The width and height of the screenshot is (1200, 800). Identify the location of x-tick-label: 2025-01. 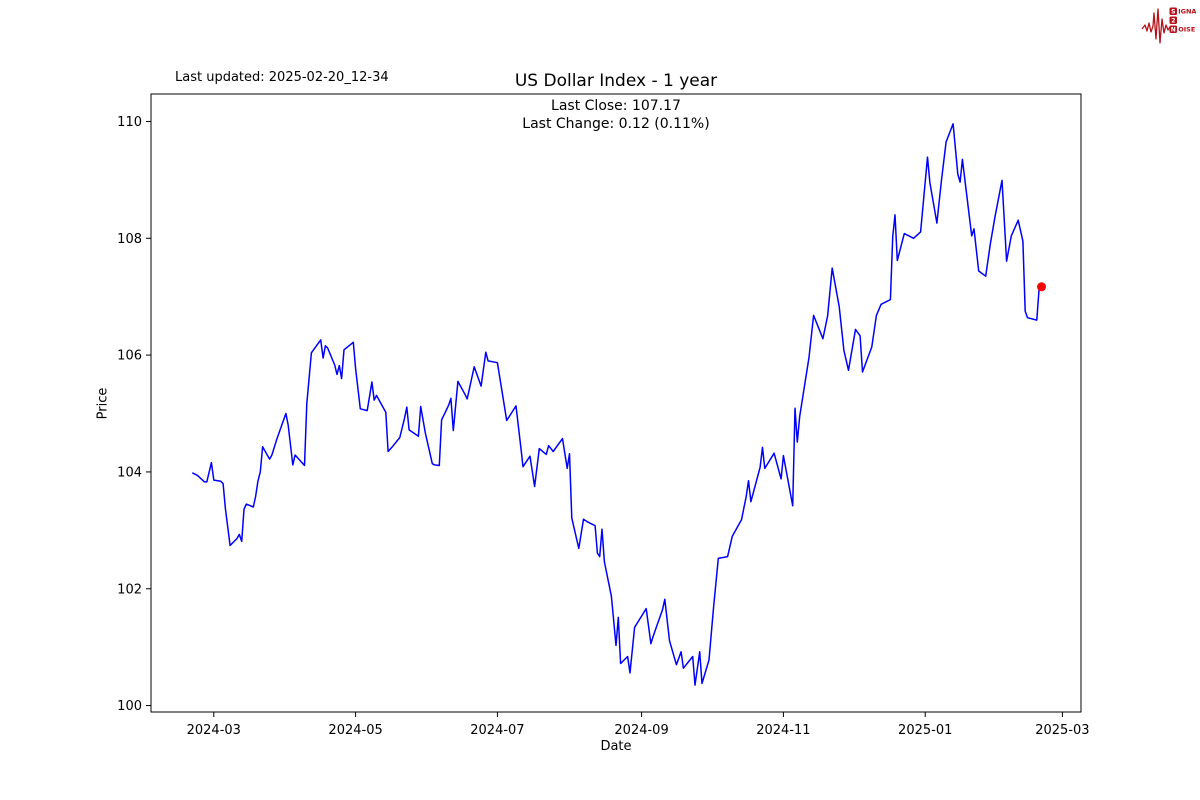
(925, 730).